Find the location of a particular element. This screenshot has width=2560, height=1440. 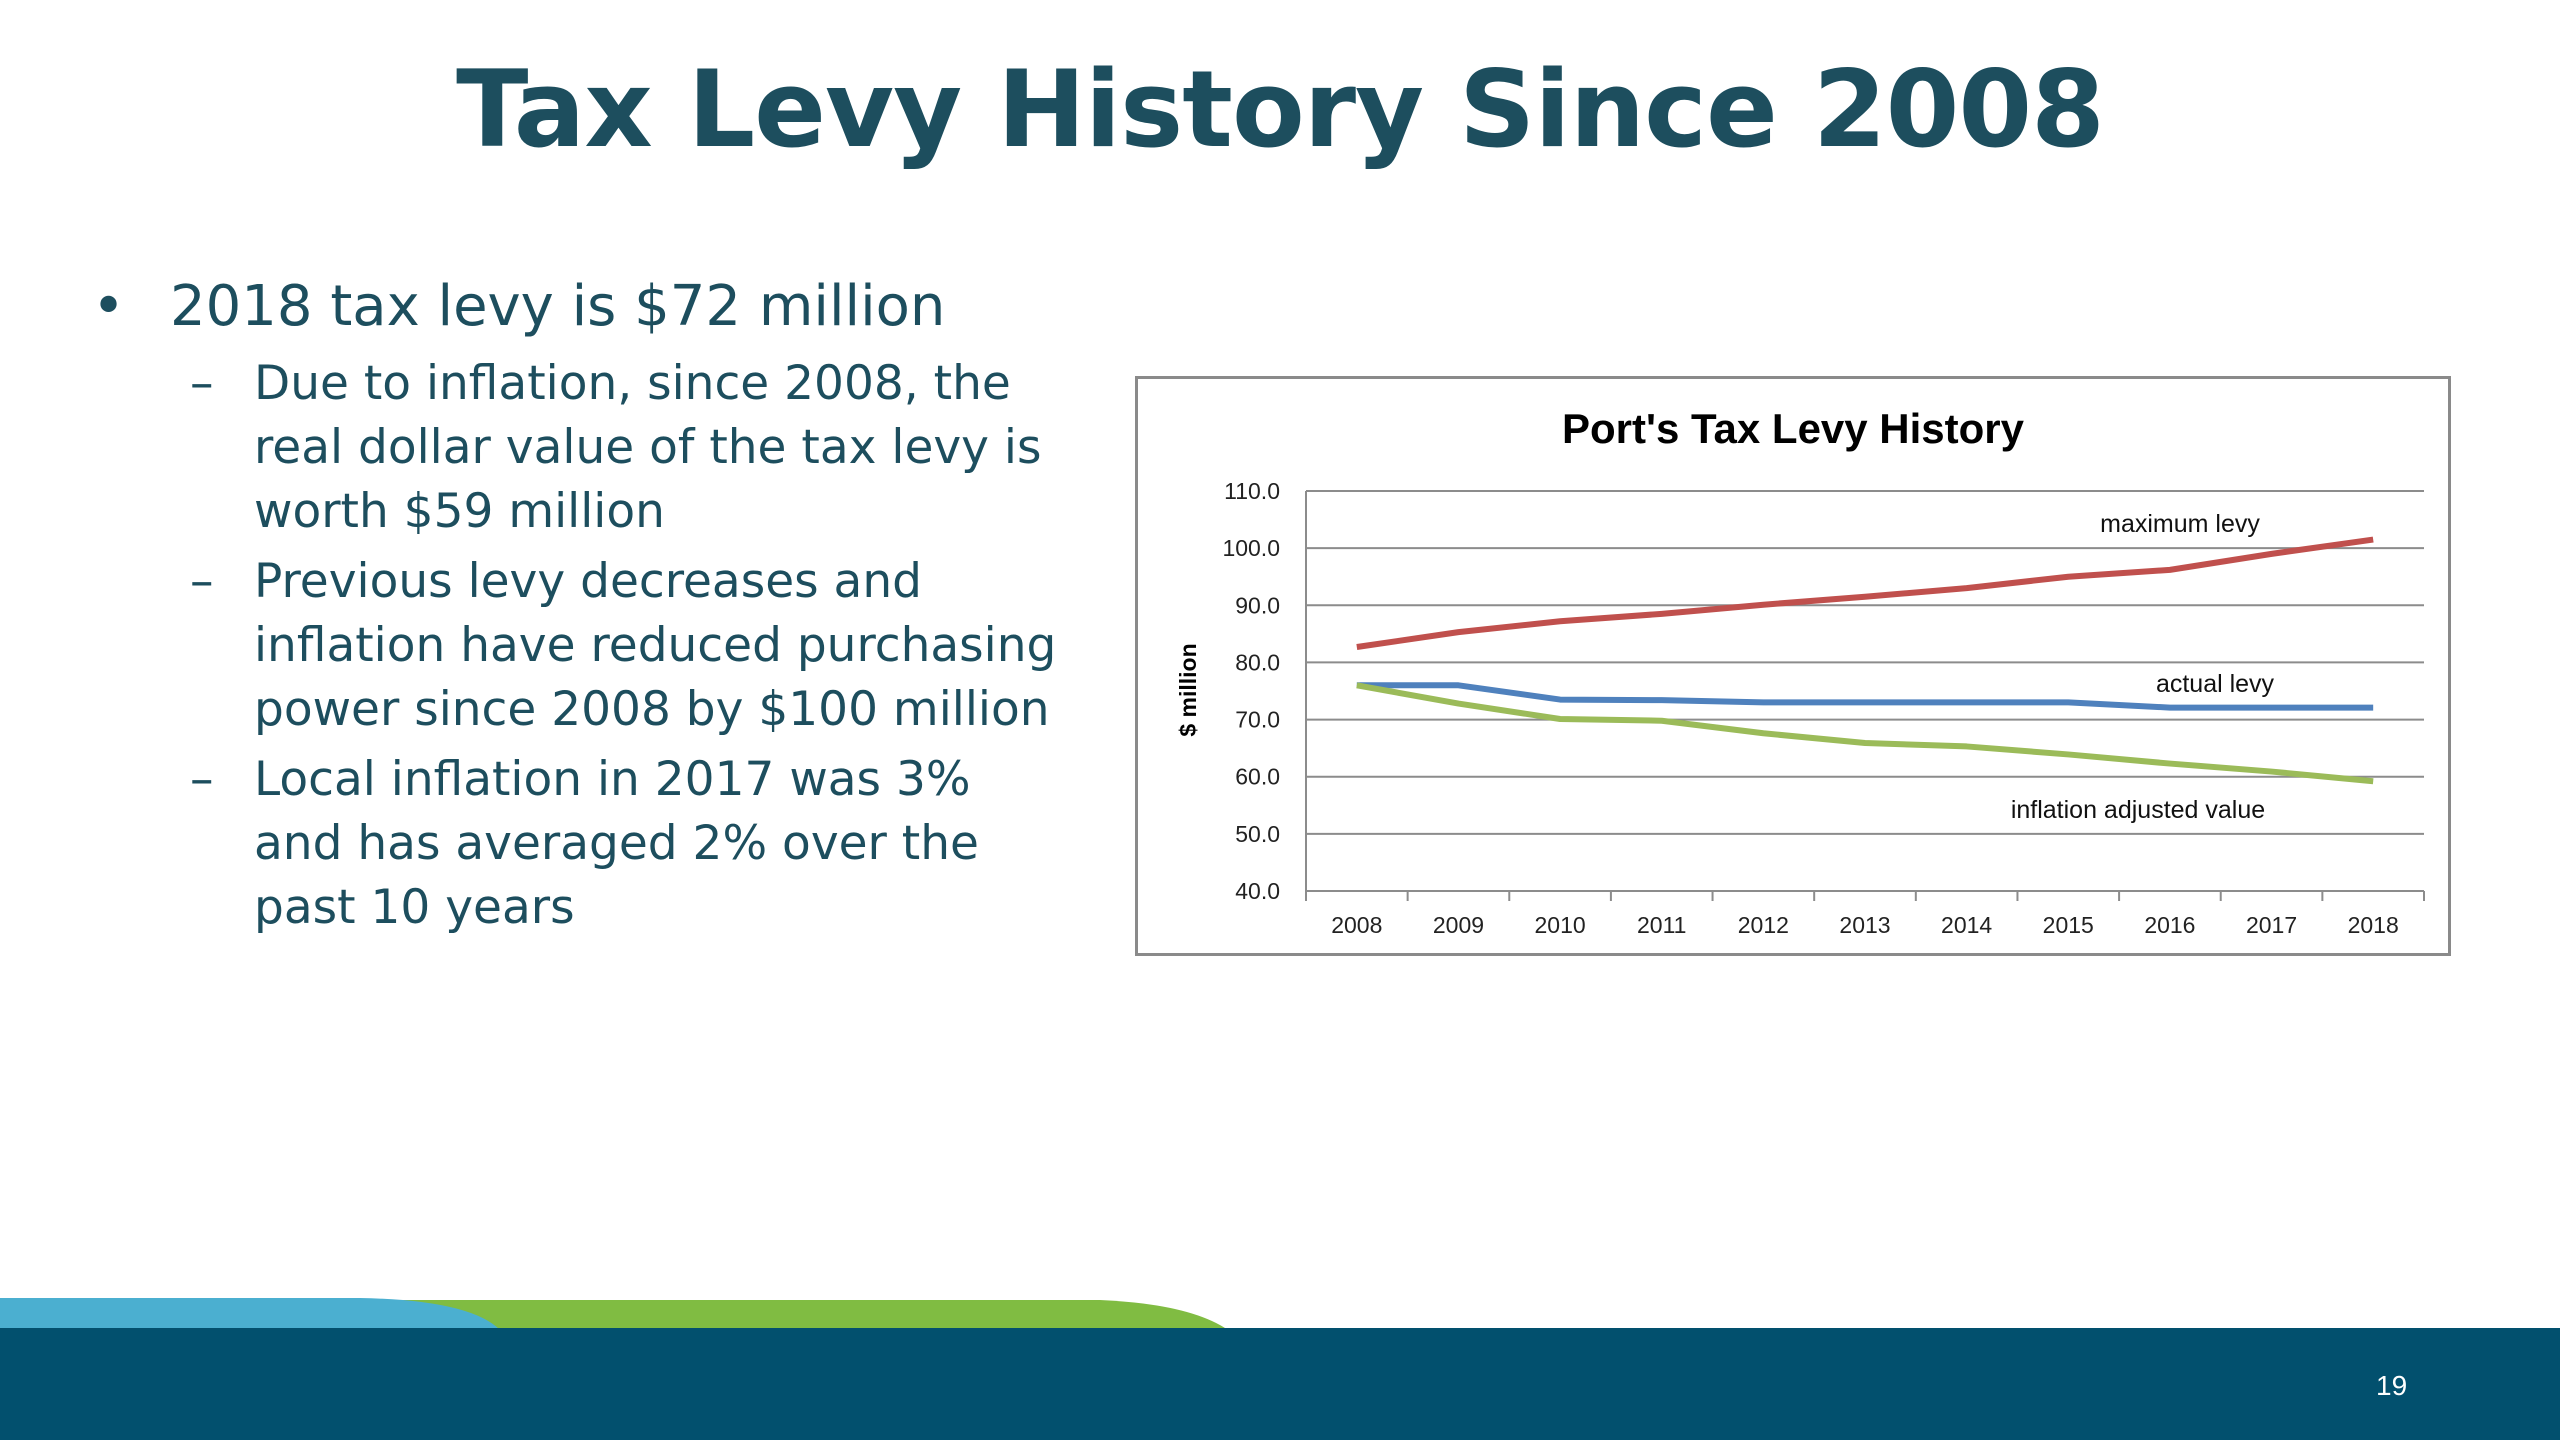

y-tick-label: 80.0 is located at coordinates (1257, 662).